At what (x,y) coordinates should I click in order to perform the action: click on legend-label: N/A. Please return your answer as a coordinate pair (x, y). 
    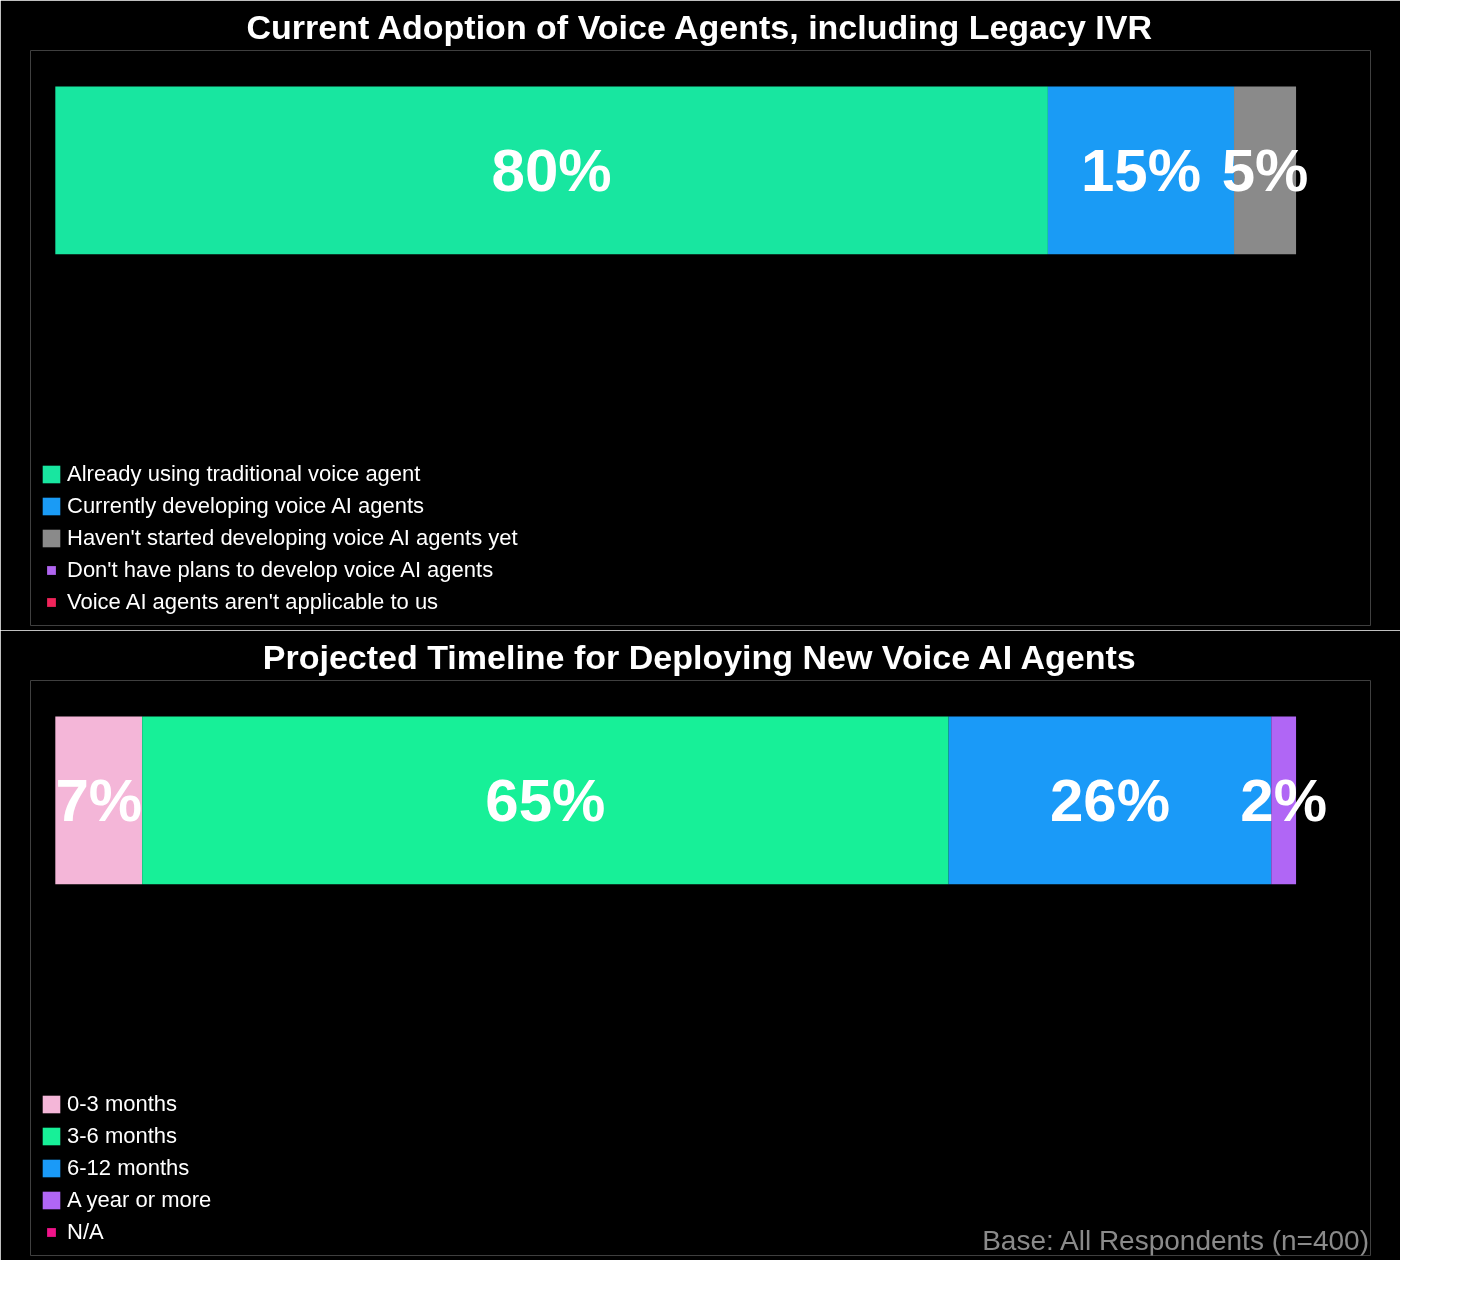
    Looking at the image, I should click on (85, 1232).